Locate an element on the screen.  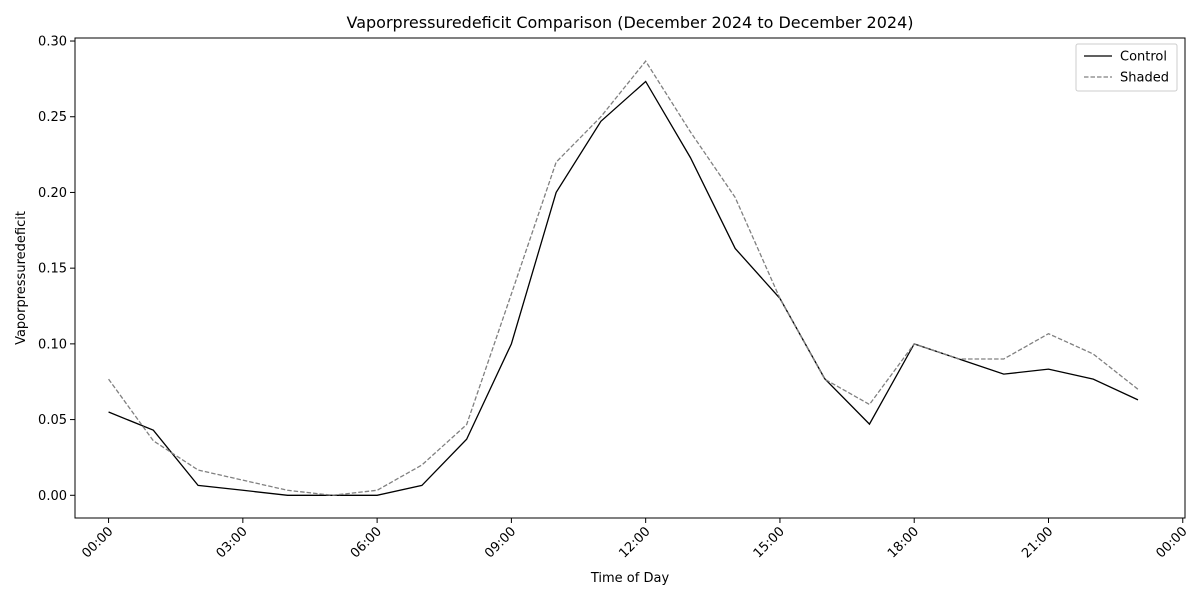
x-tick-label: 18:00 is located at coordinates (903, 542).